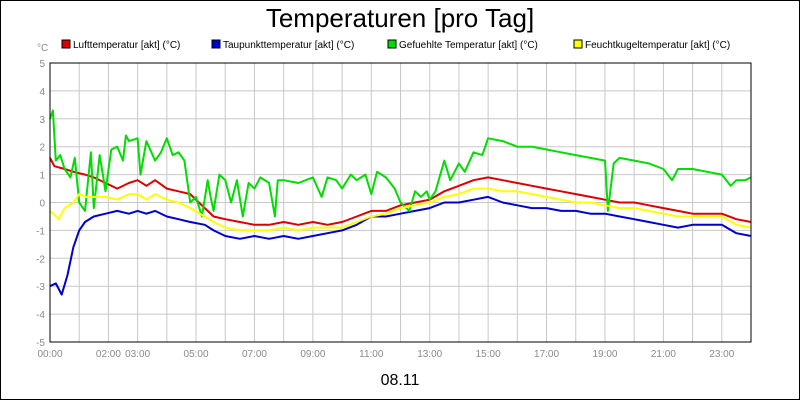 This screenshot has height=400, width=800. Describe the element at coordinates (288, 45) in the screenshot. I see `legend-label: Taupunkttemperatur [akt] (°C)` at that location.